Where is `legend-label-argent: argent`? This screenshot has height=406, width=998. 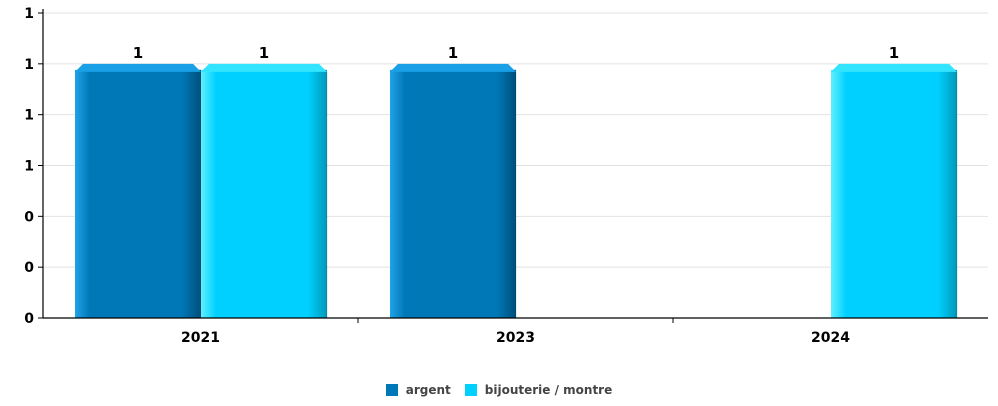 legend-label-argent: argent is located at coordinates (428, 390).